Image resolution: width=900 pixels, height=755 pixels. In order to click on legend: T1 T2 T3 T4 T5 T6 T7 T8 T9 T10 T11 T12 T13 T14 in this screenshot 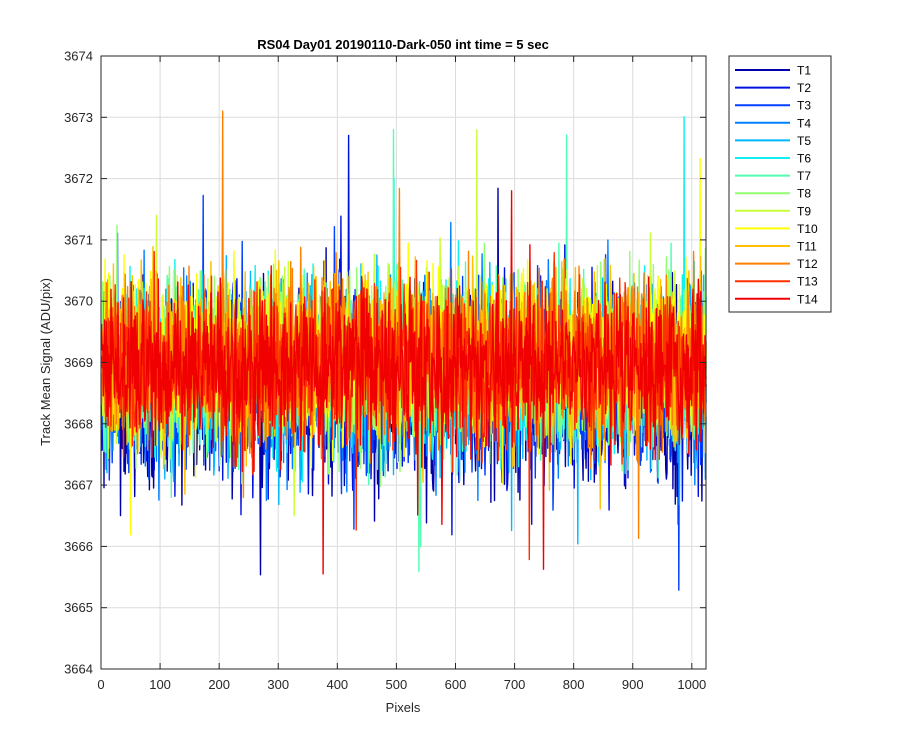, I will do `click(780, 184)`.